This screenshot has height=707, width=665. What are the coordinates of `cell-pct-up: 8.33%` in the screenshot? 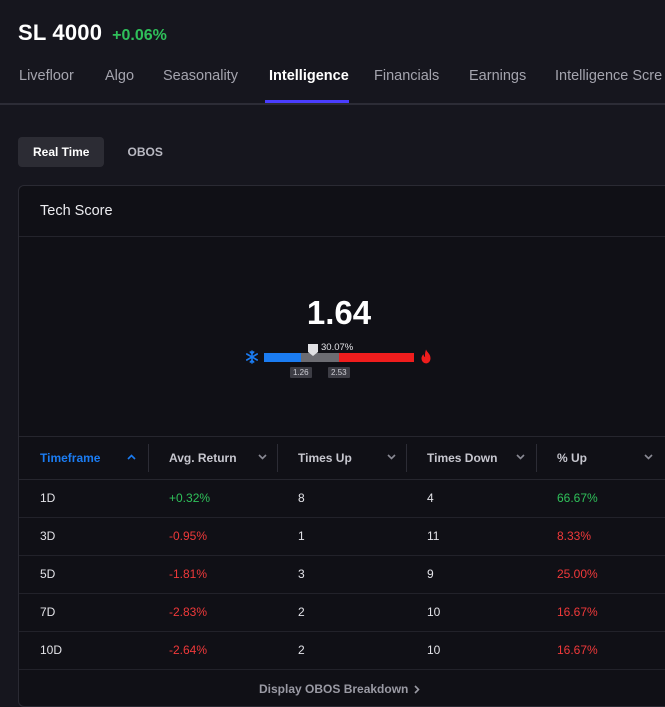 It's located at (574, 536).